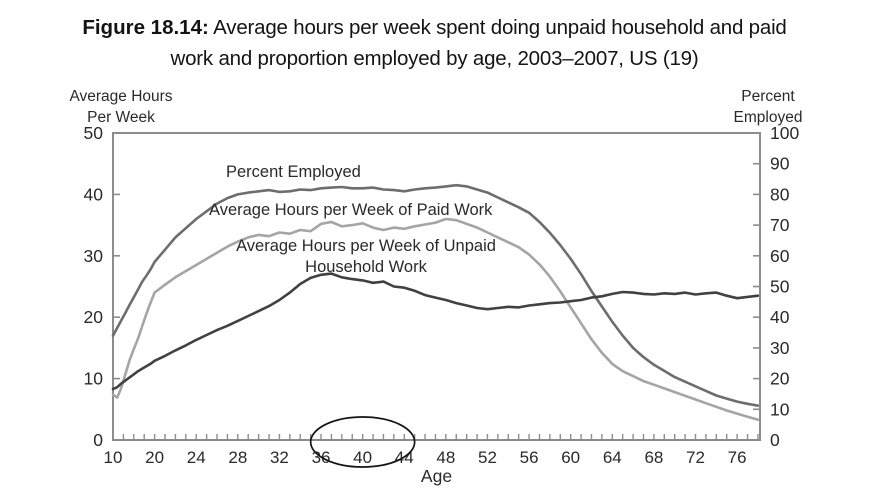 This screenshot has height=494, width=869. I want to click on left-tick-label: 40, so click(94, 194).